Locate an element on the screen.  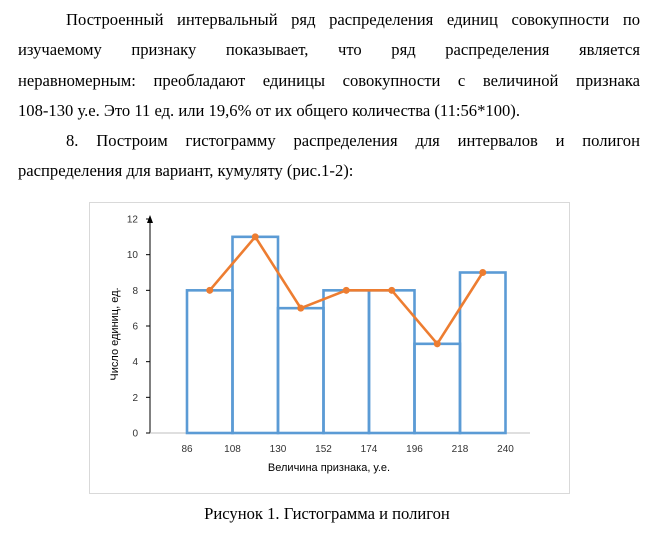
x-tick-label: 174 is located at coordinates (369, 449).